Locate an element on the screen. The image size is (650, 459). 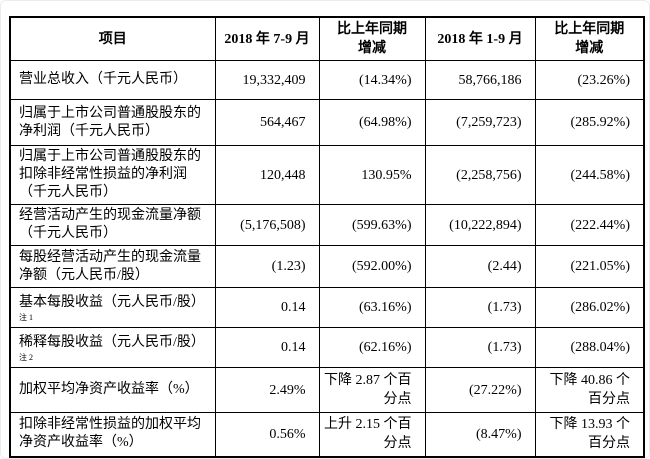
col-header-ytd-change-label: 比上年同期增减 is located at coordinates (589, 39).